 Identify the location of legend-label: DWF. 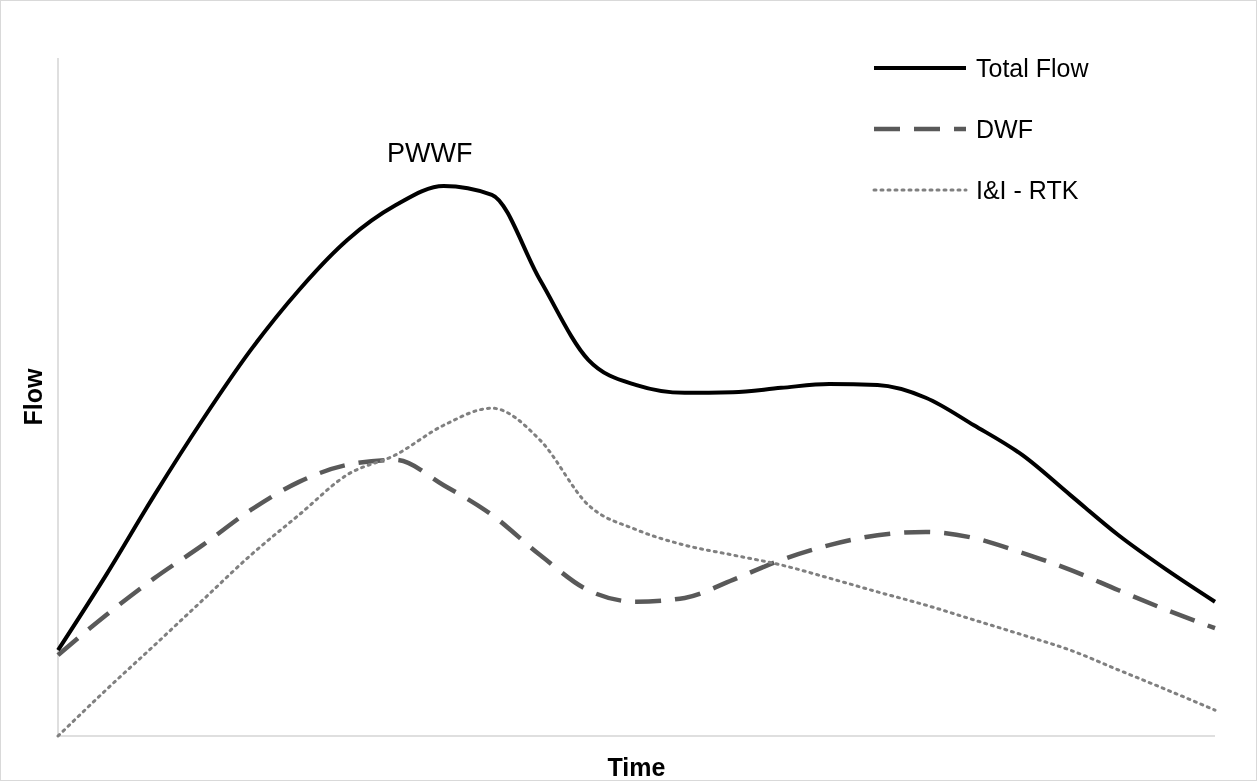
(1004, 129).